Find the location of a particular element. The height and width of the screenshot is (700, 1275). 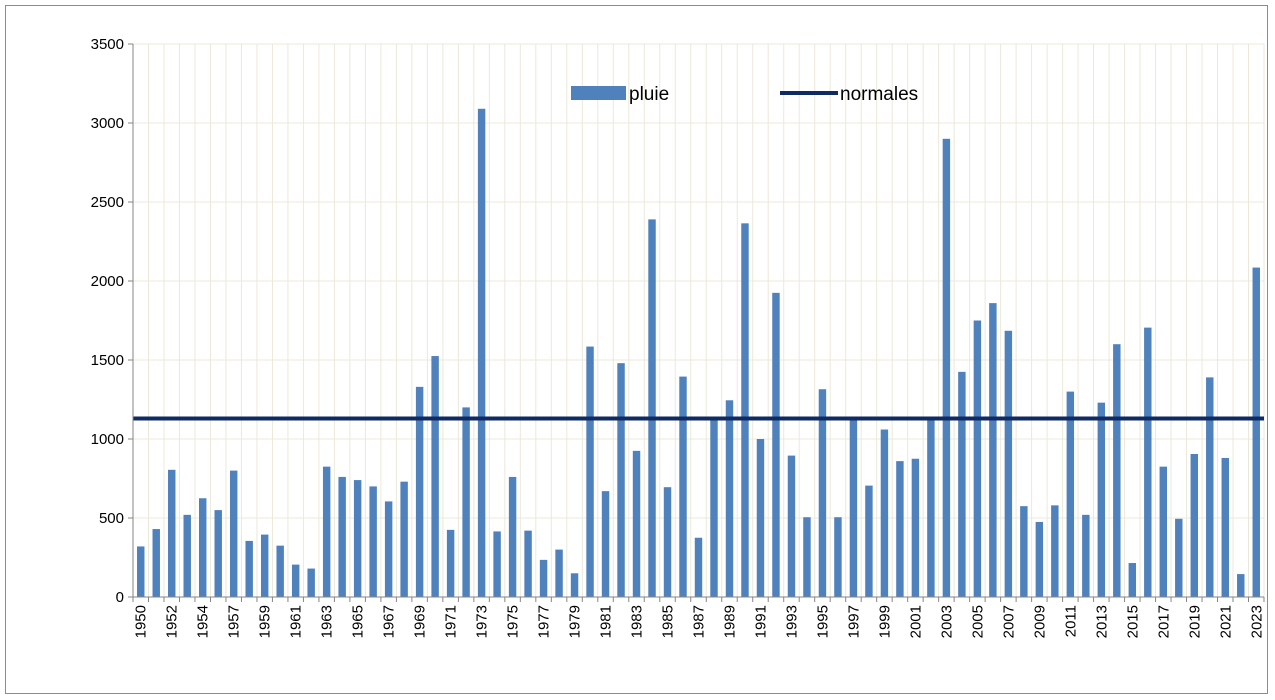

x-tick-label: 1971 is located at coordinates (451, 621).